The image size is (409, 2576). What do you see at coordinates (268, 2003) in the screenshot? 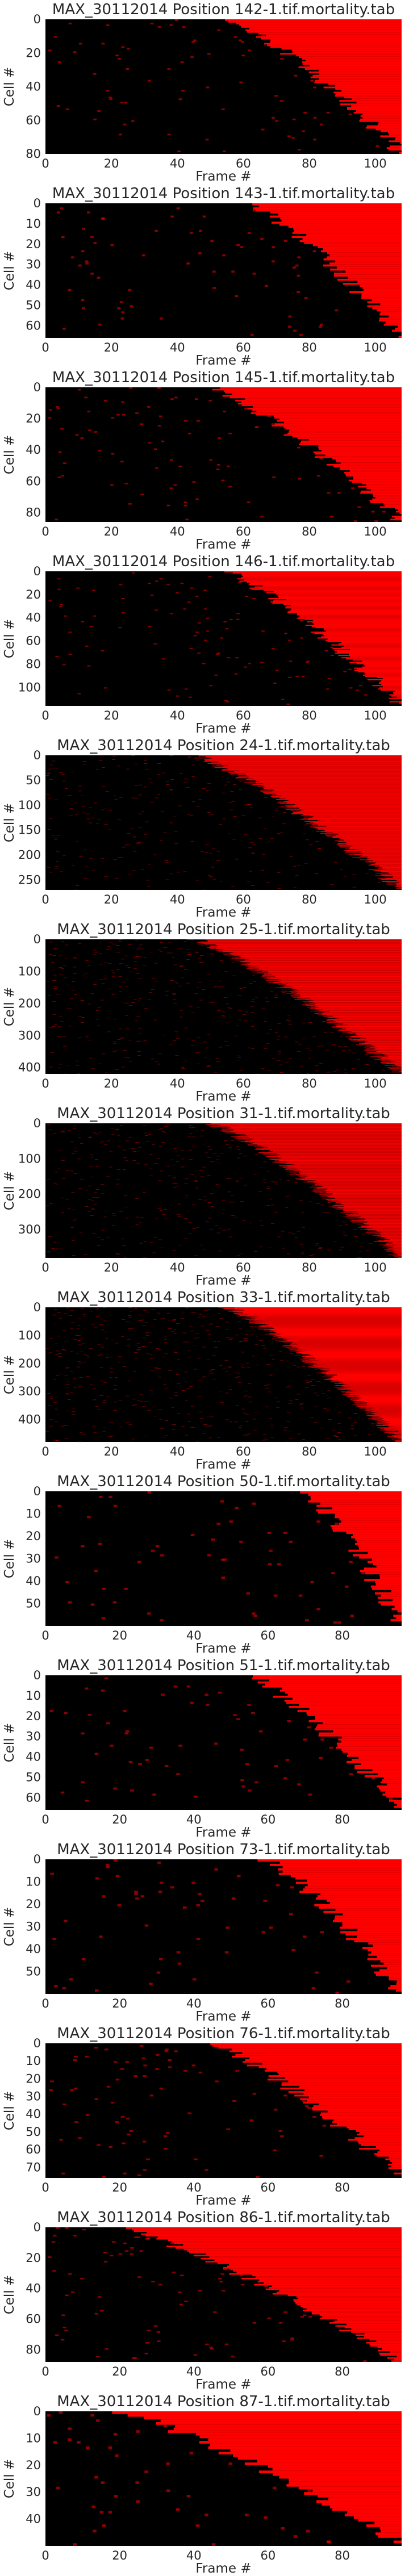
I see `x-tick-label: 60` at bounding box center [268, 2003].